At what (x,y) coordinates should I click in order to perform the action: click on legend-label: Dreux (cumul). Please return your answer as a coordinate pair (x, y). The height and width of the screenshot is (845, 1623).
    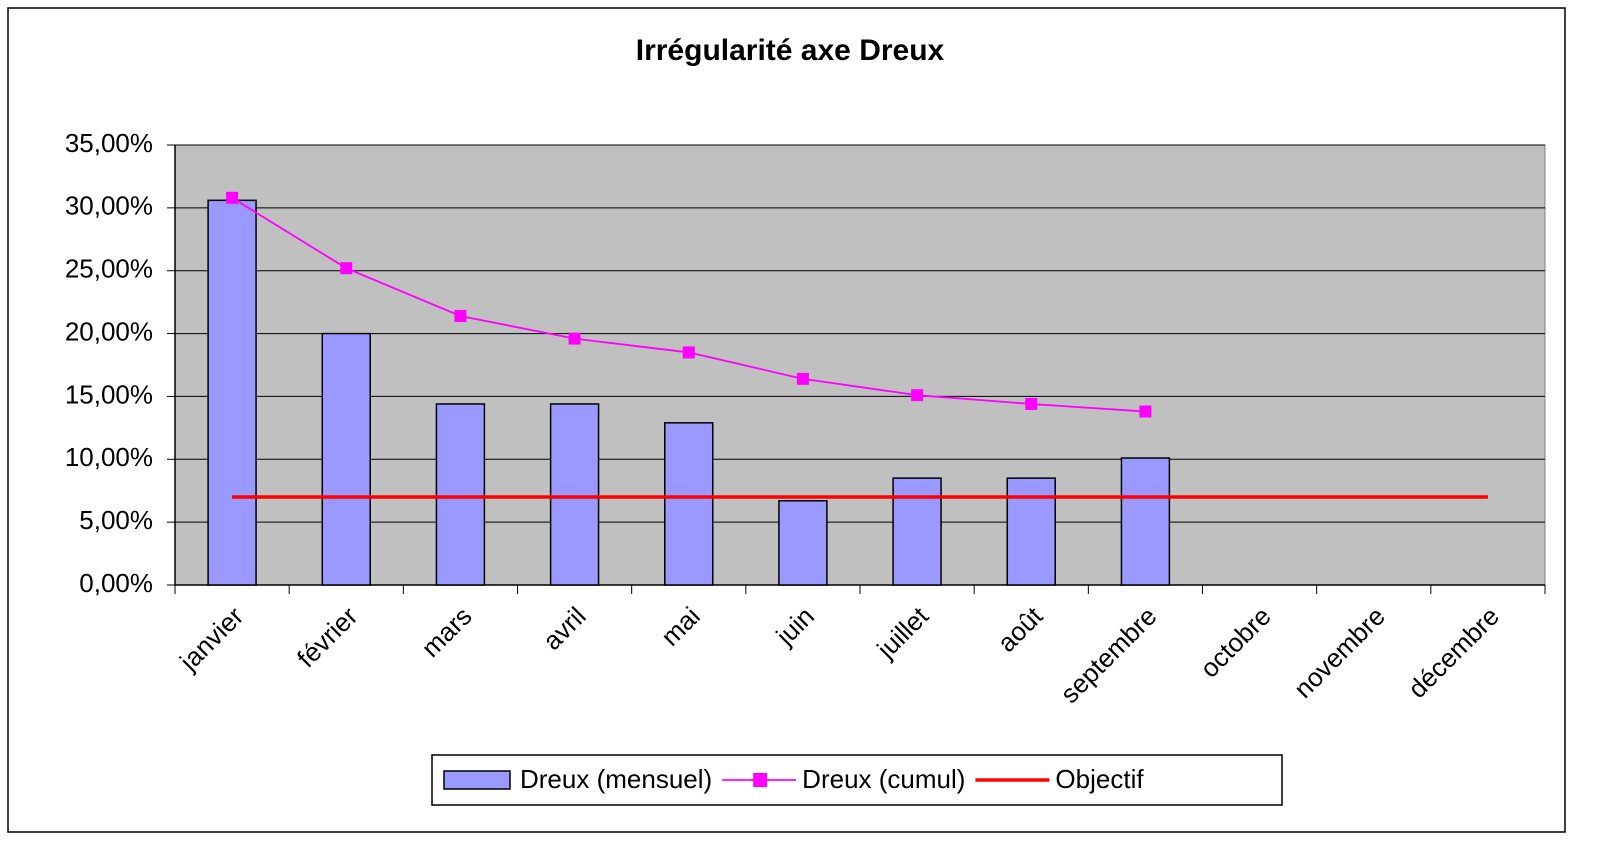
    Looking at the image, I should click on (883, 779).